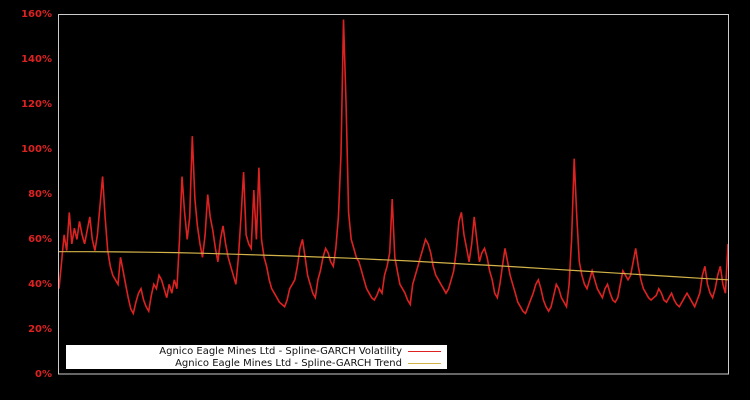  What do you see at coordinates (394, 266) in the screenshot?
I see `trend-line` at bounding box center [394, 266].